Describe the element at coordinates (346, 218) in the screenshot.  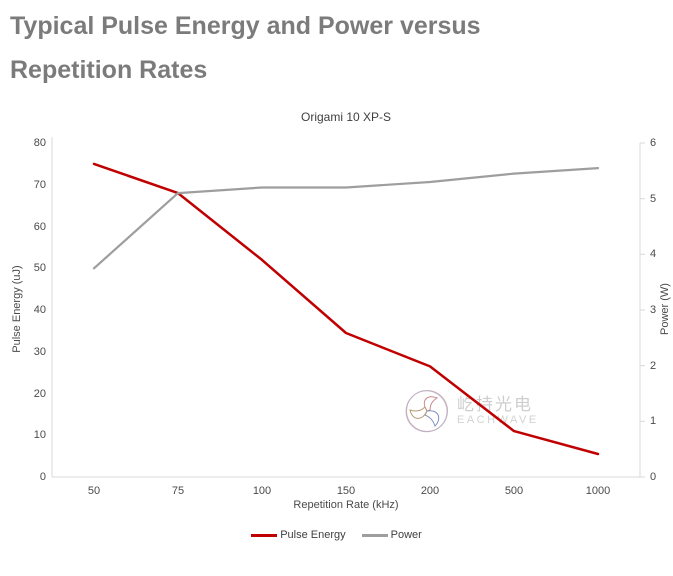
I see `power-line` at that location.